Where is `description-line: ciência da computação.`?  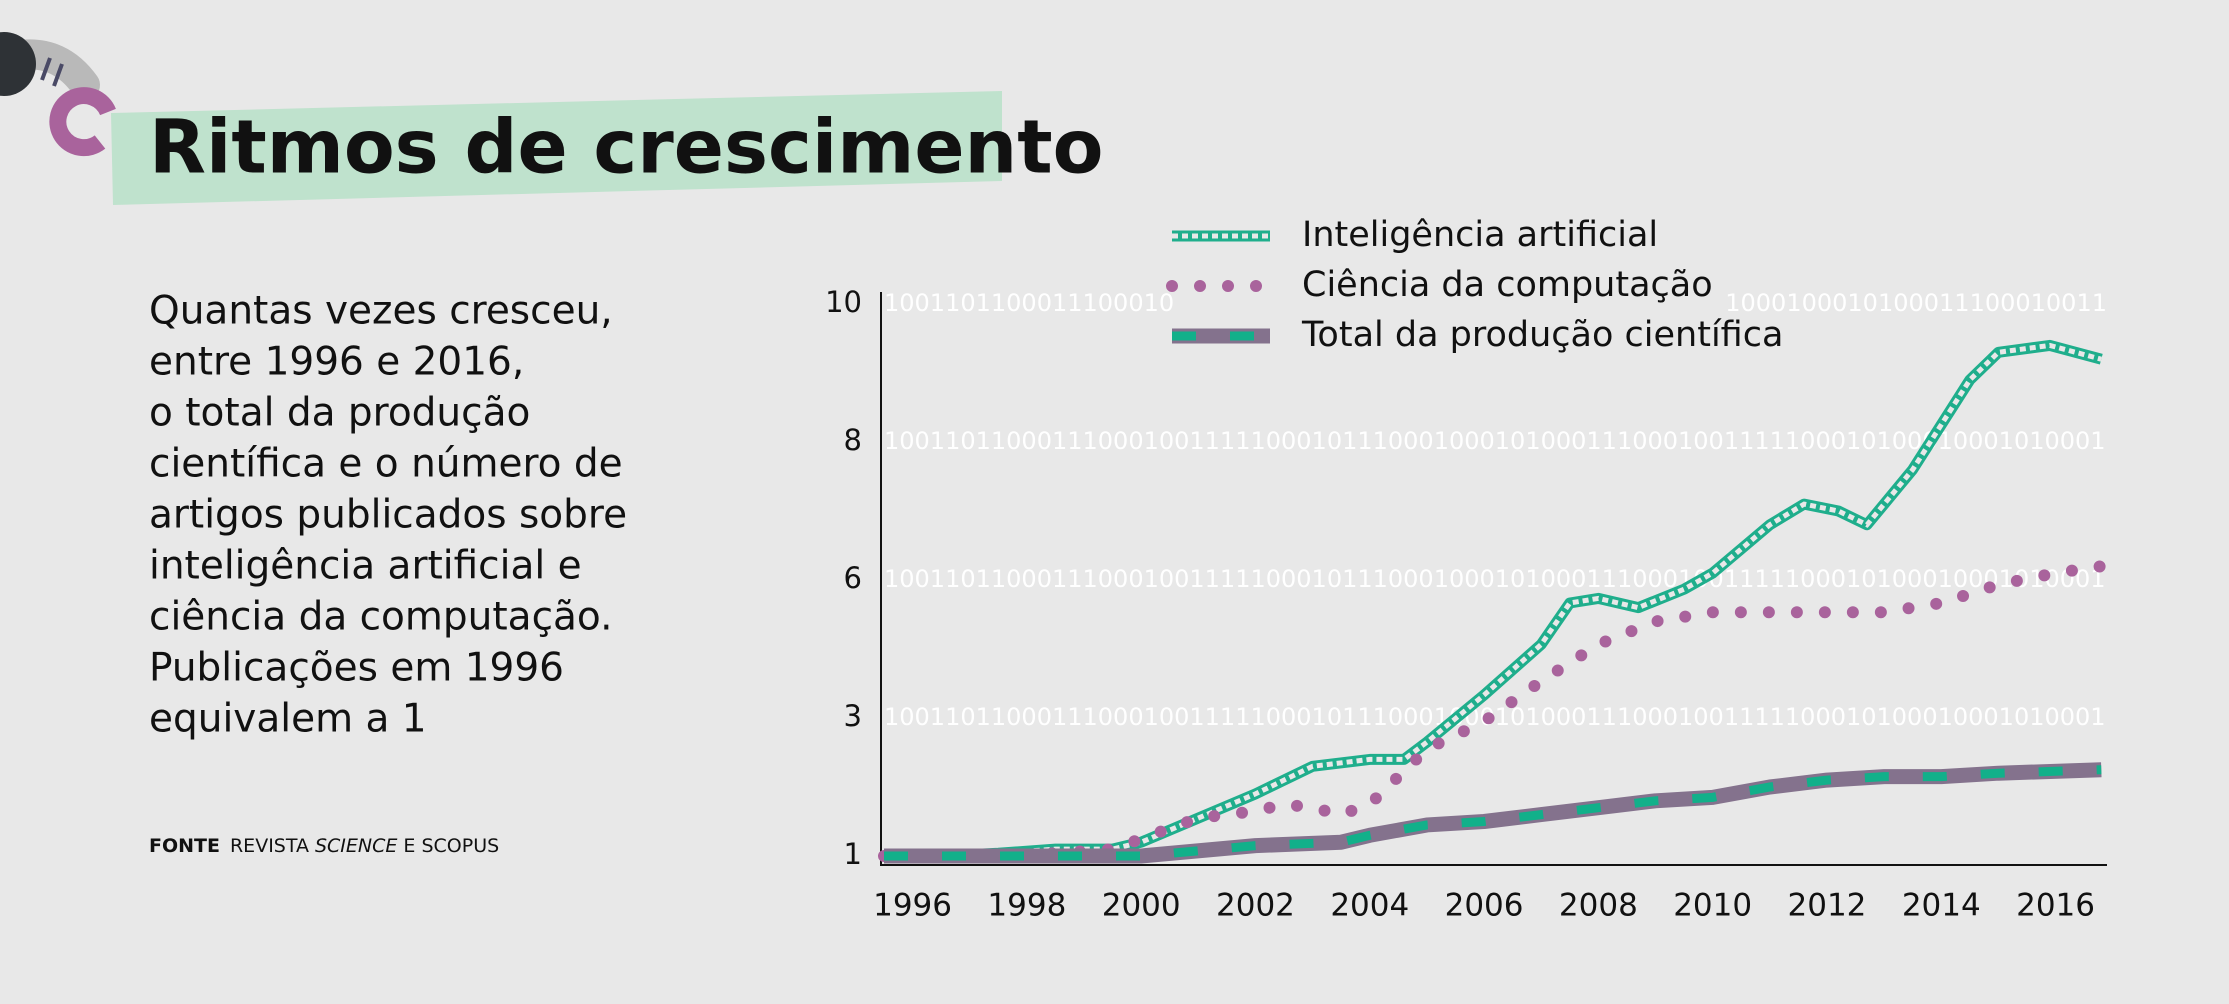 description-line: ciência da computação. is located at coordinates (381, 617).